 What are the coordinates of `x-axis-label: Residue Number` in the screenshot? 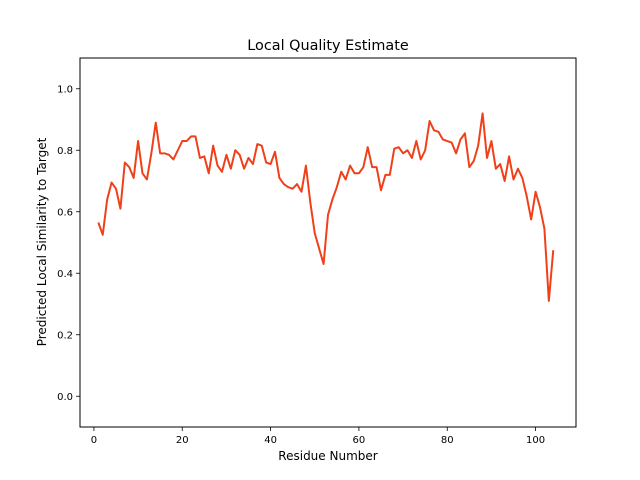 It's located at (327, 456).